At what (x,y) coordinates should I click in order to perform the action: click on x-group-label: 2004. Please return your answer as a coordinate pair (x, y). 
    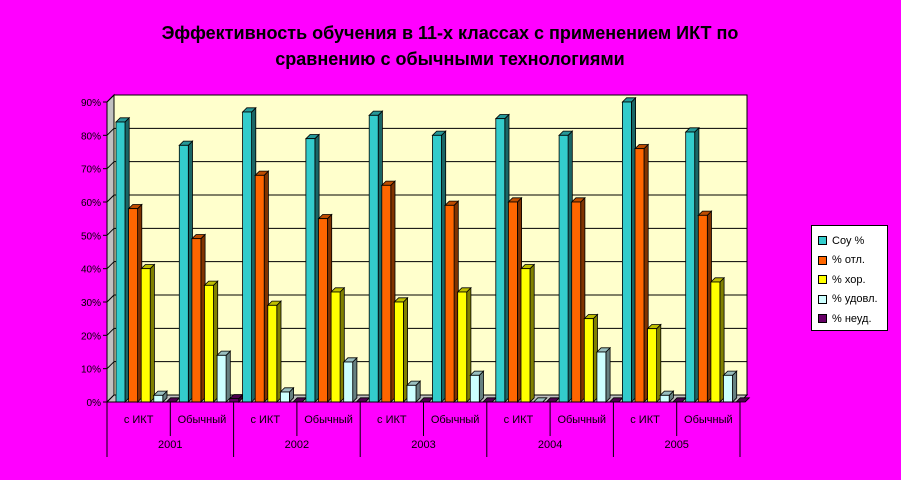
    Looking at the image, I should click on (550, 445).